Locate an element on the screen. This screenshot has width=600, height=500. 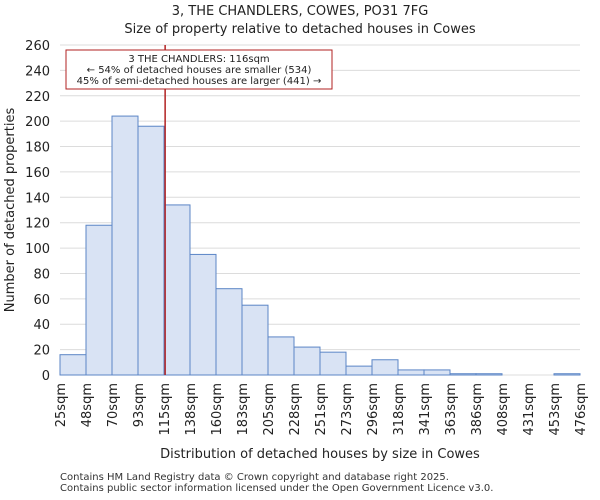
y-tick-label: 0 is located at coordinates (46, 376).